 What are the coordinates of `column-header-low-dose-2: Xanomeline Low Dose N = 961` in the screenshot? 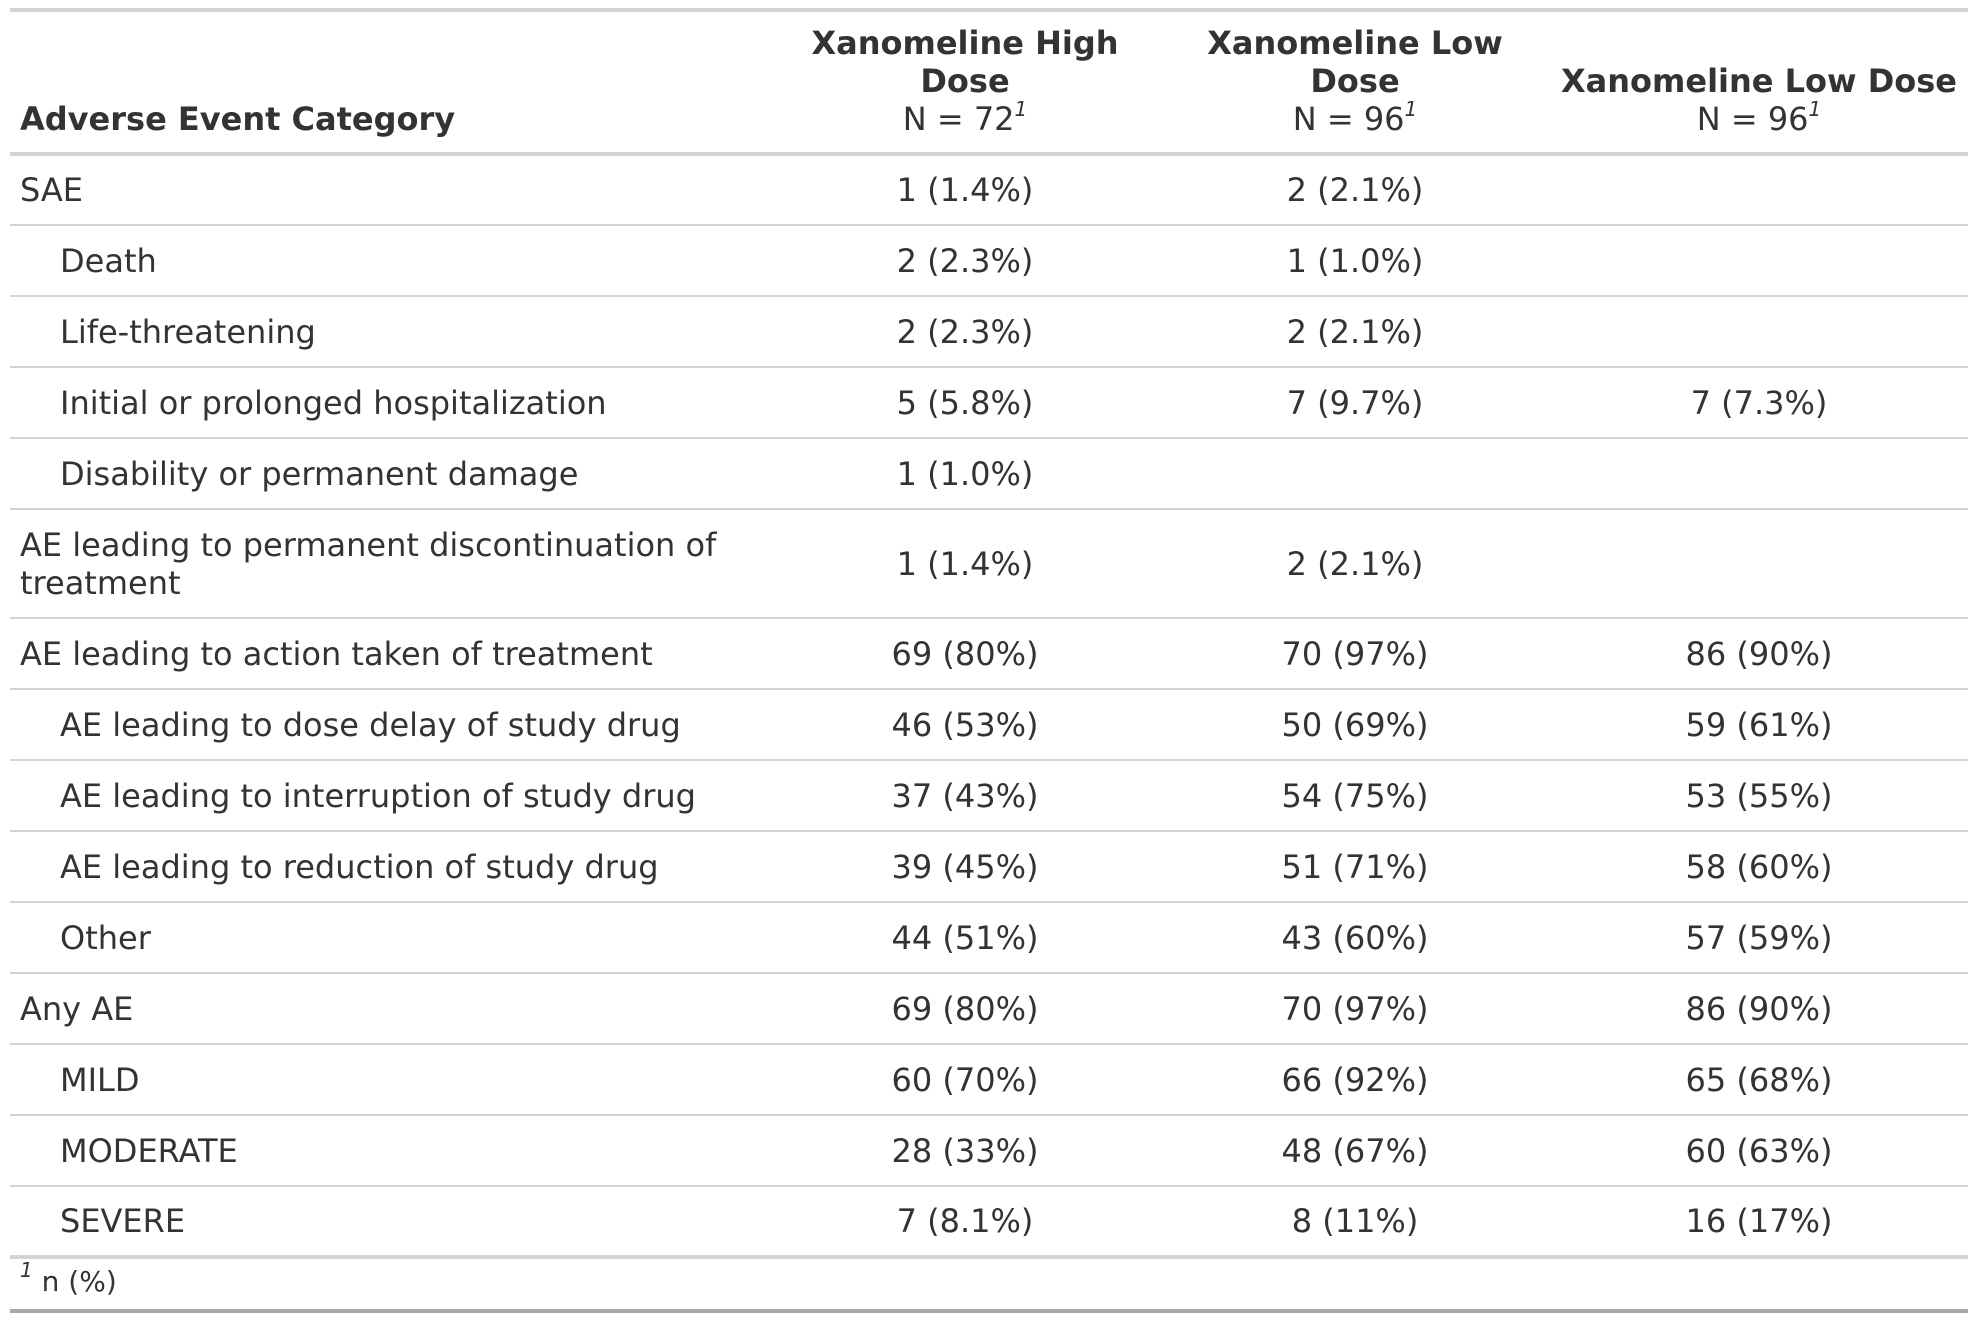 It's located at (1759, 83).